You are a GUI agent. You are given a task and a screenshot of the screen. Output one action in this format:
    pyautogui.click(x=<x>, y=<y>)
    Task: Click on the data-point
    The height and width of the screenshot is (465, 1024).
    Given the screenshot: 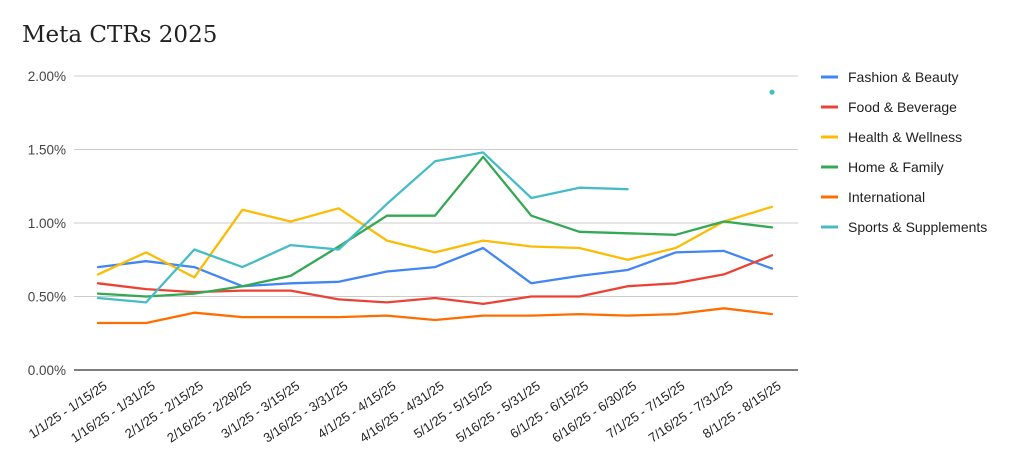 What is the action you would take?
    pyautogui.click(x=772, y=92)
    